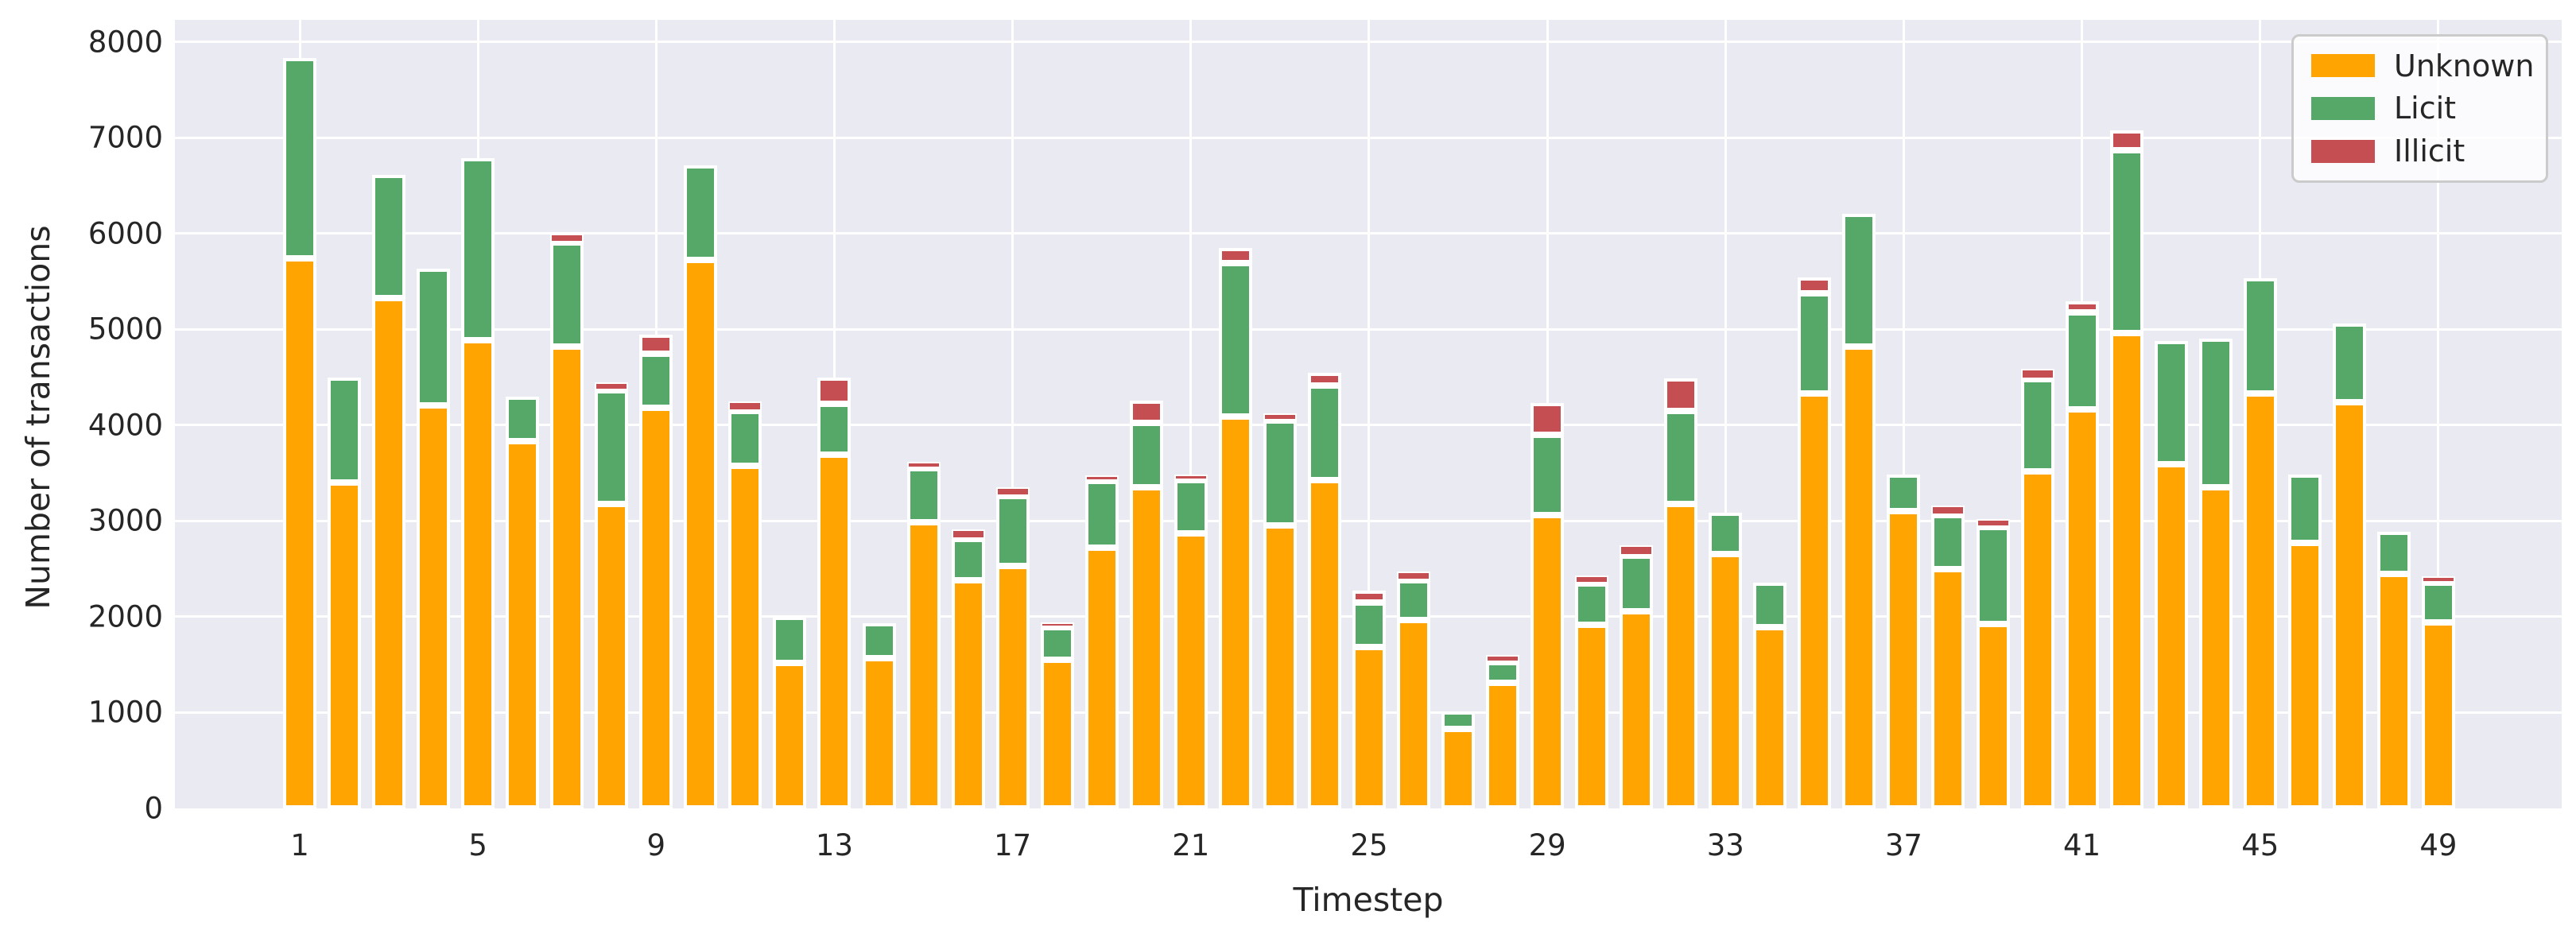  Describe the element at coordinates (923, 664) in the screenshot. I see `bar-15-unknown` at that location.